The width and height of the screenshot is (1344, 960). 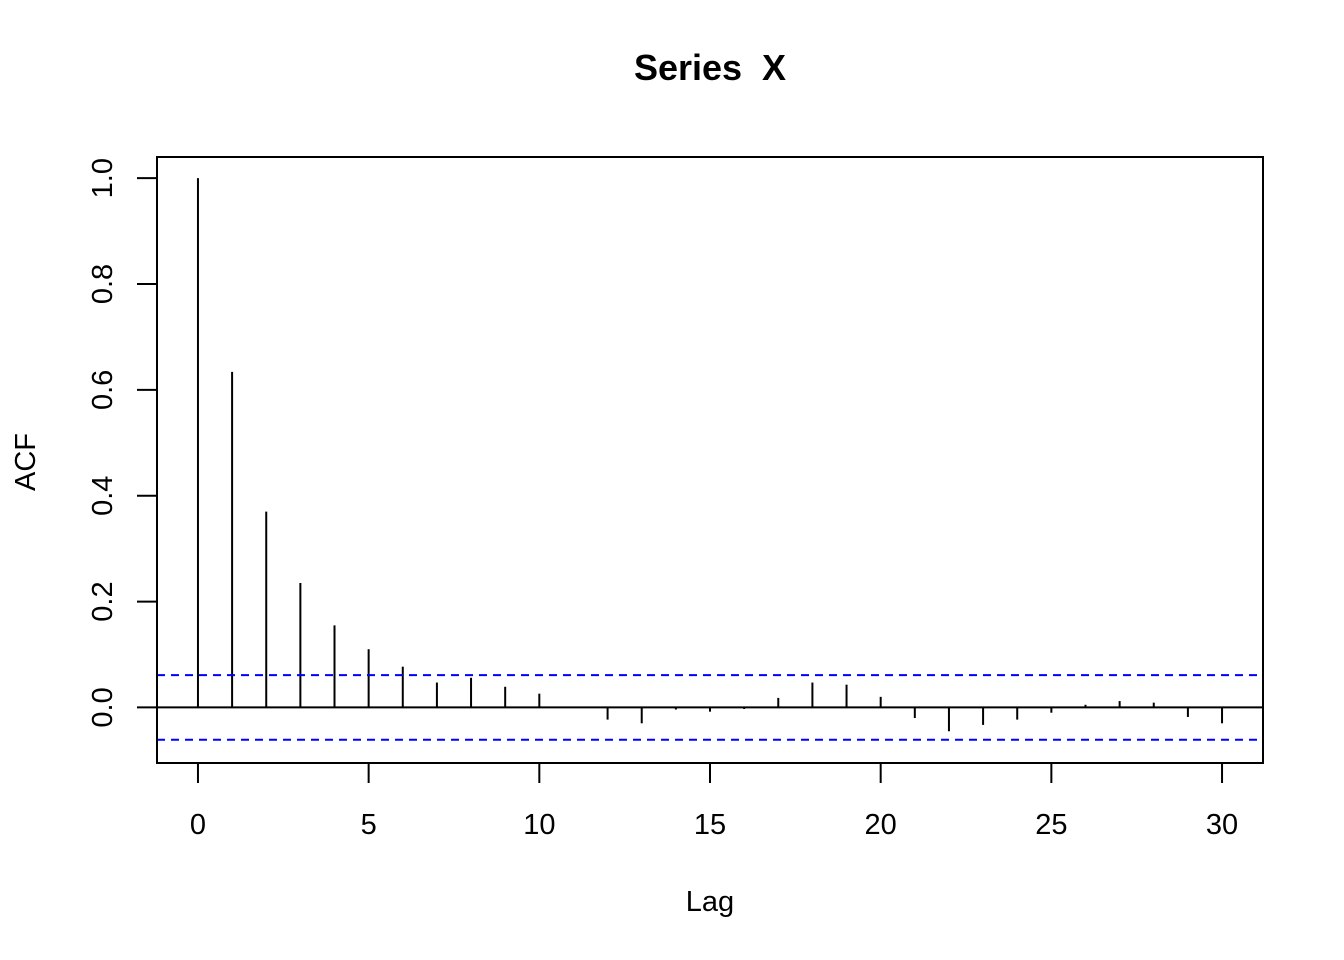 What do you see at coordinates (103, 707) in the screenshot?
I see `y-tick-label-0.0: 0.0` at bounding box center [103, 707].